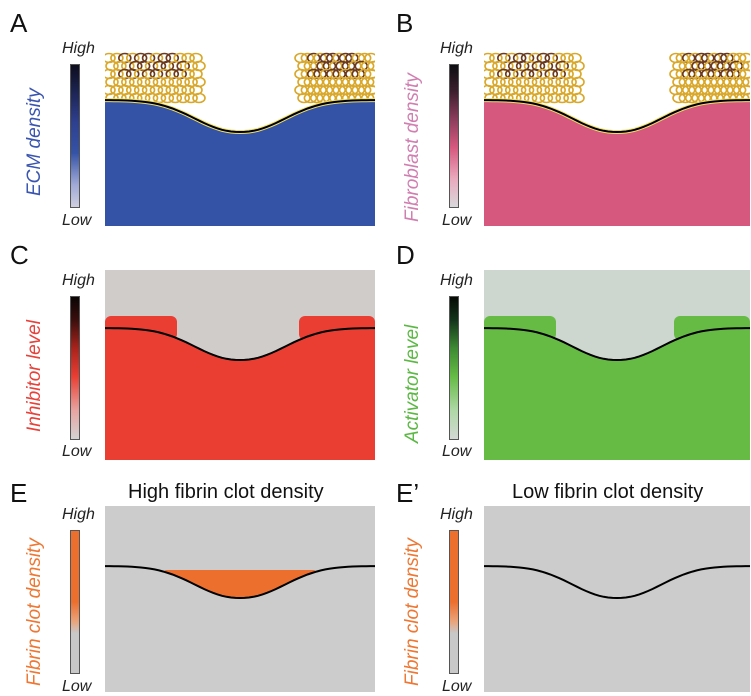 The height and width of the screenshot is (696, 751). What do you see at coordinates (454, 136) in the screenshot?
I see `fibroblast-colorbar` at bounding box center [454, 136].